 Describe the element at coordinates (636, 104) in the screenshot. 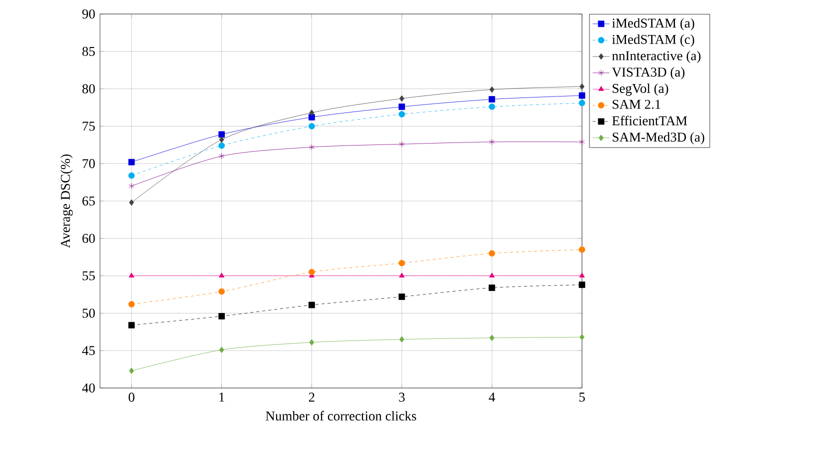

I see `legend-label: SAM 2.1` at that location.